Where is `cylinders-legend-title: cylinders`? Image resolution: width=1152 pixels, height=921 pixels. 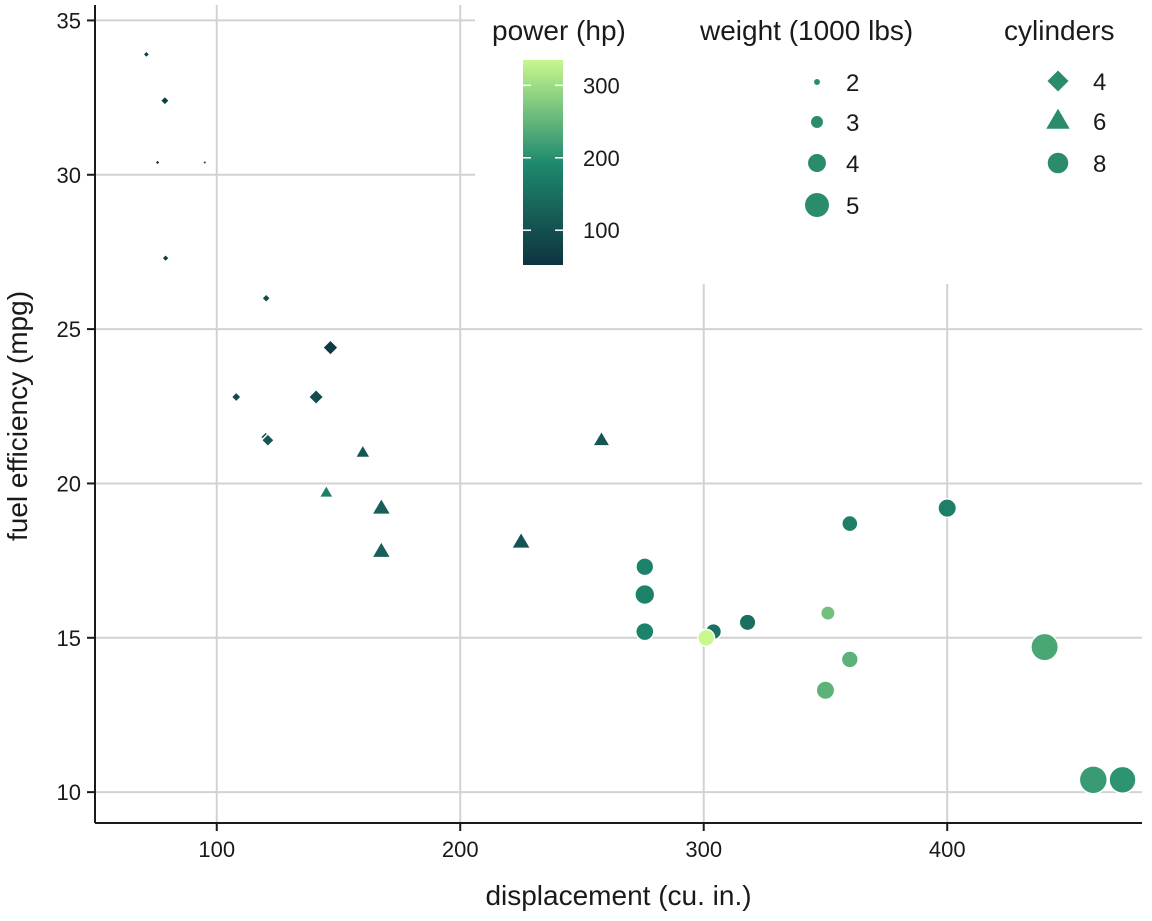 cylinders-legend-title: cylinders is located at coordinates (1059, 30).